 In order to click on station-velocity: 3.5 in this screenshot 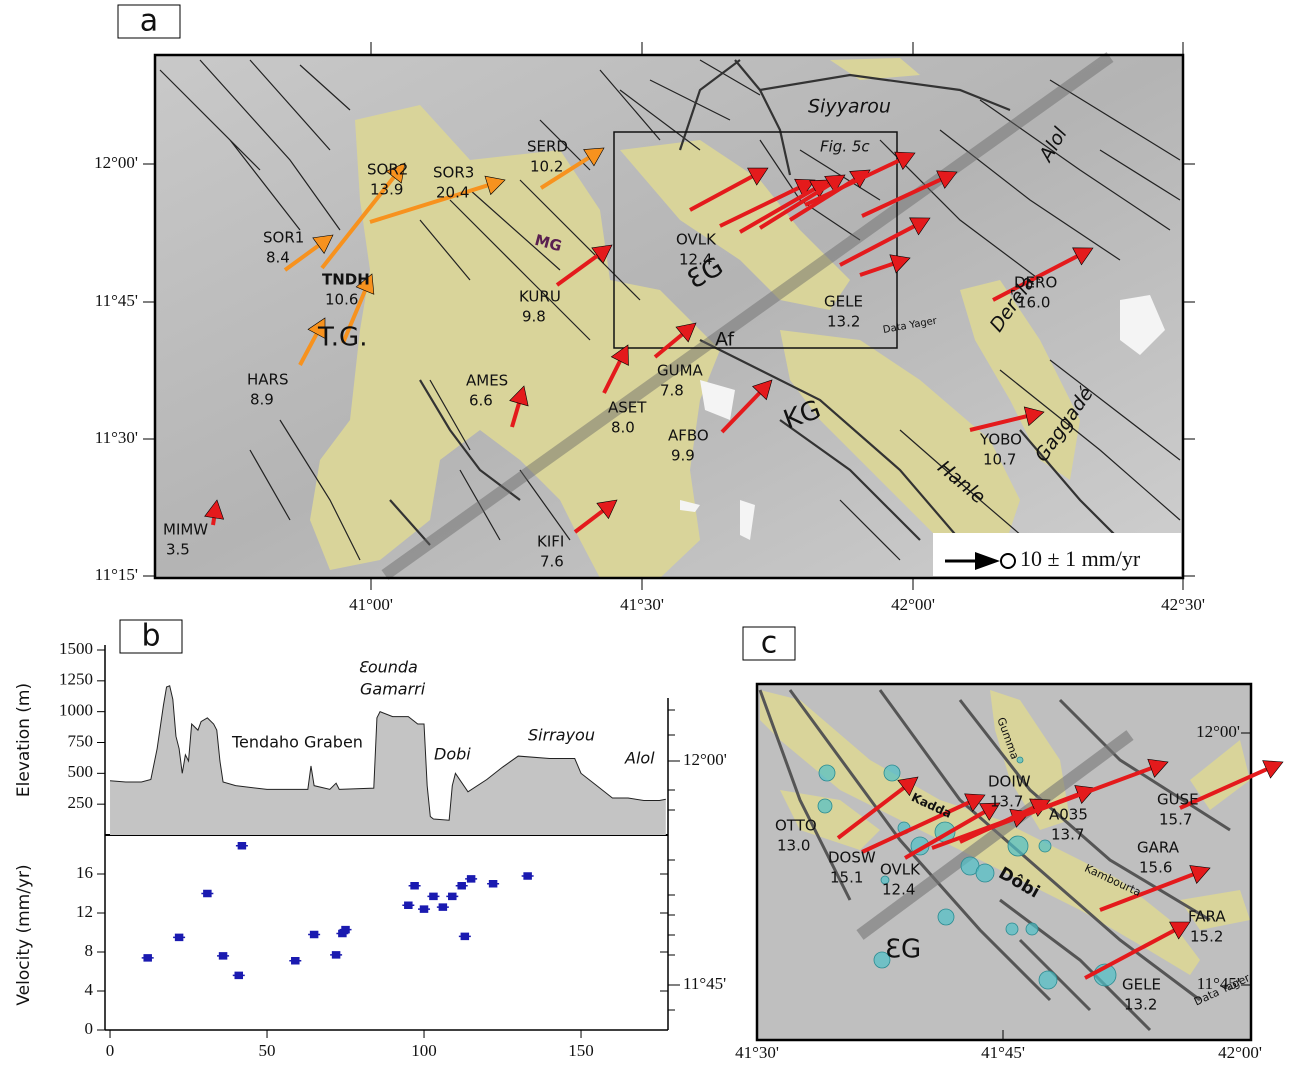, I will do `click(178, 550)`.